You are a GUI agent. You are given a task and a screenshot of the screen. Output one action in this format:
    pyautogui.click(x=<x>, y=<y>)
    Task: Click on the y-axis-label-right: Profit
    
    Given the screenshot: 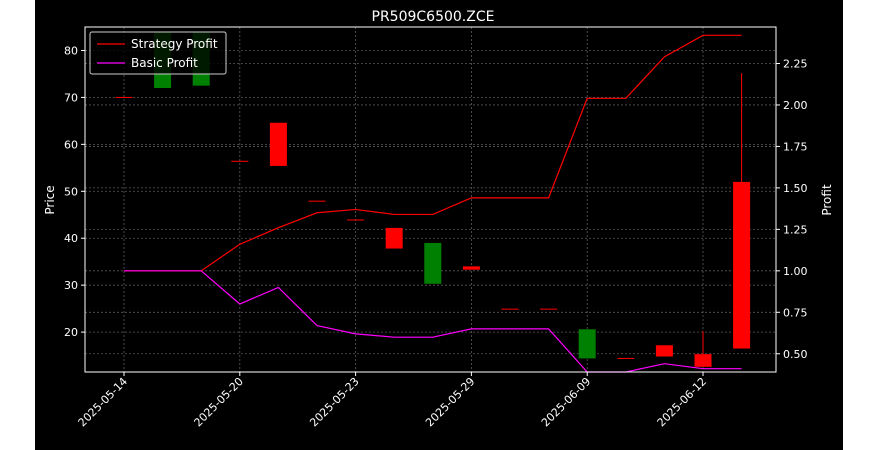 What is the action you would take?
    pyautogui.click(x=827, y=200)
    